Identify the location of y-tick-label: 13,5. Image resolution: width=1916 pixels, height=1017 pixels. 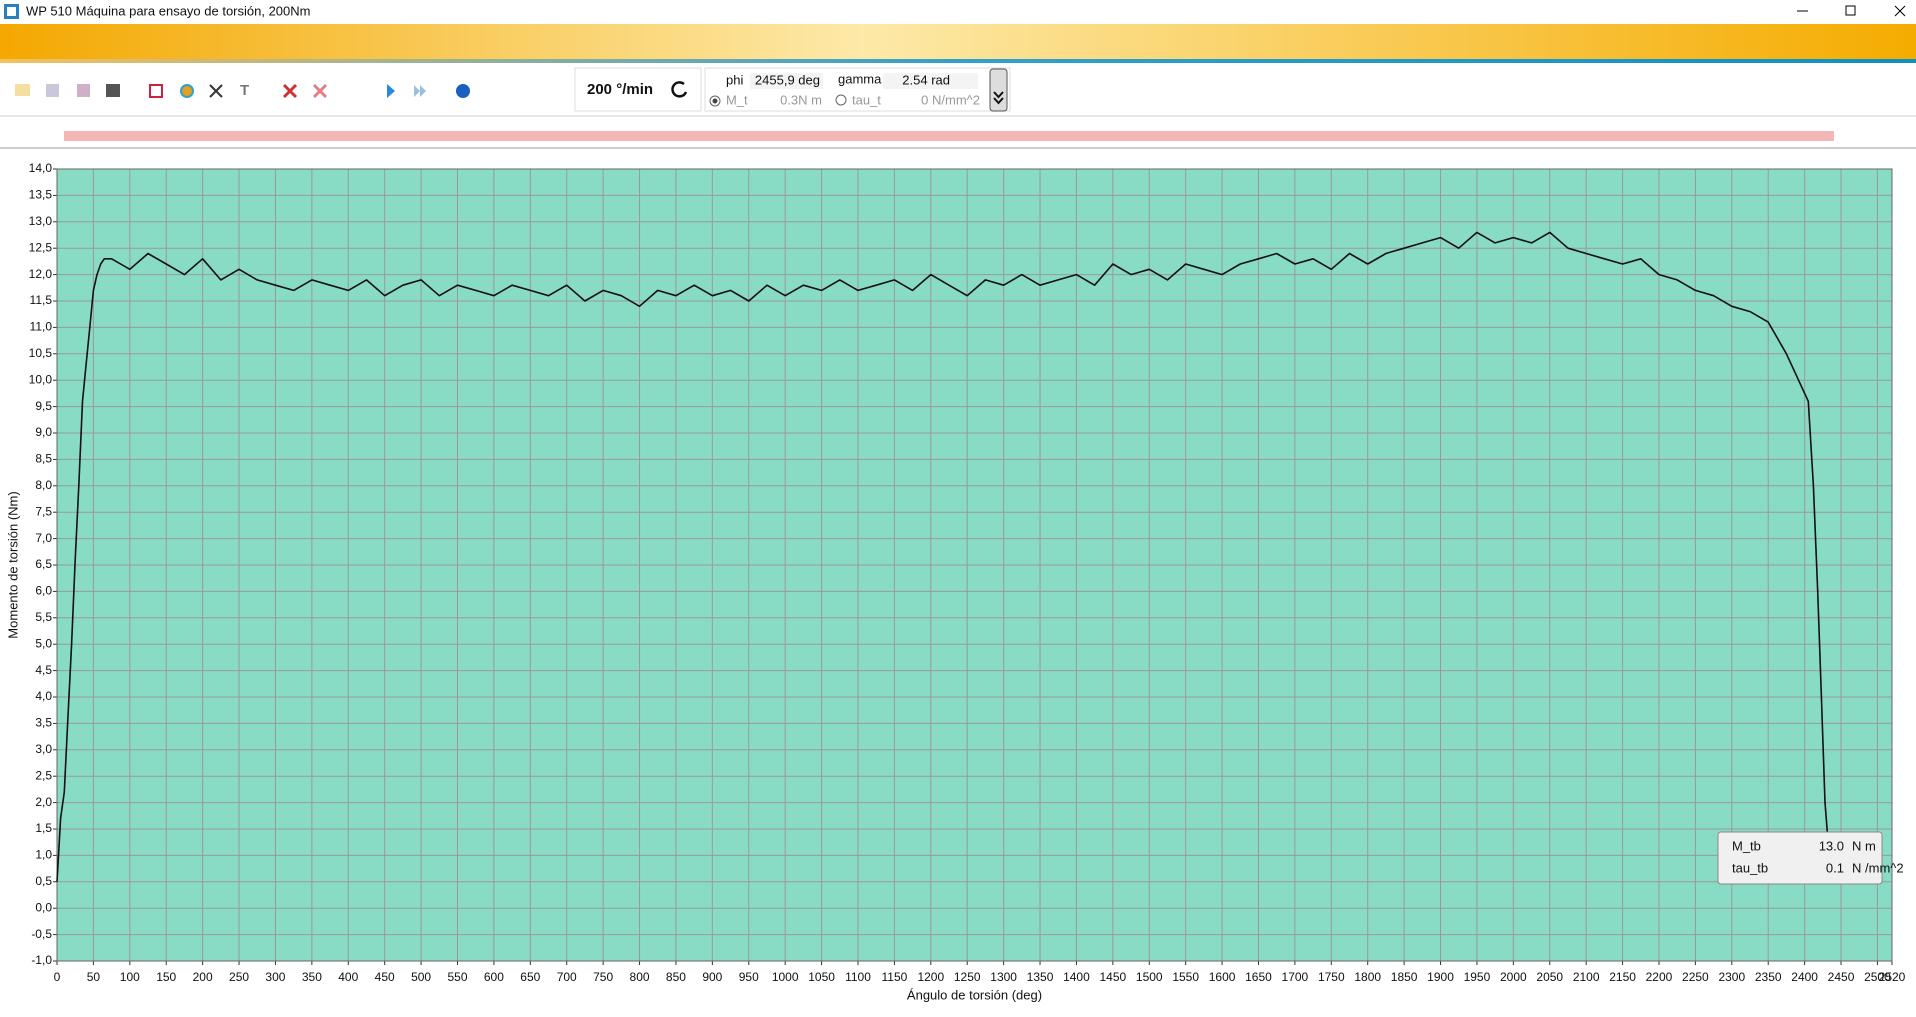
(41, 195).